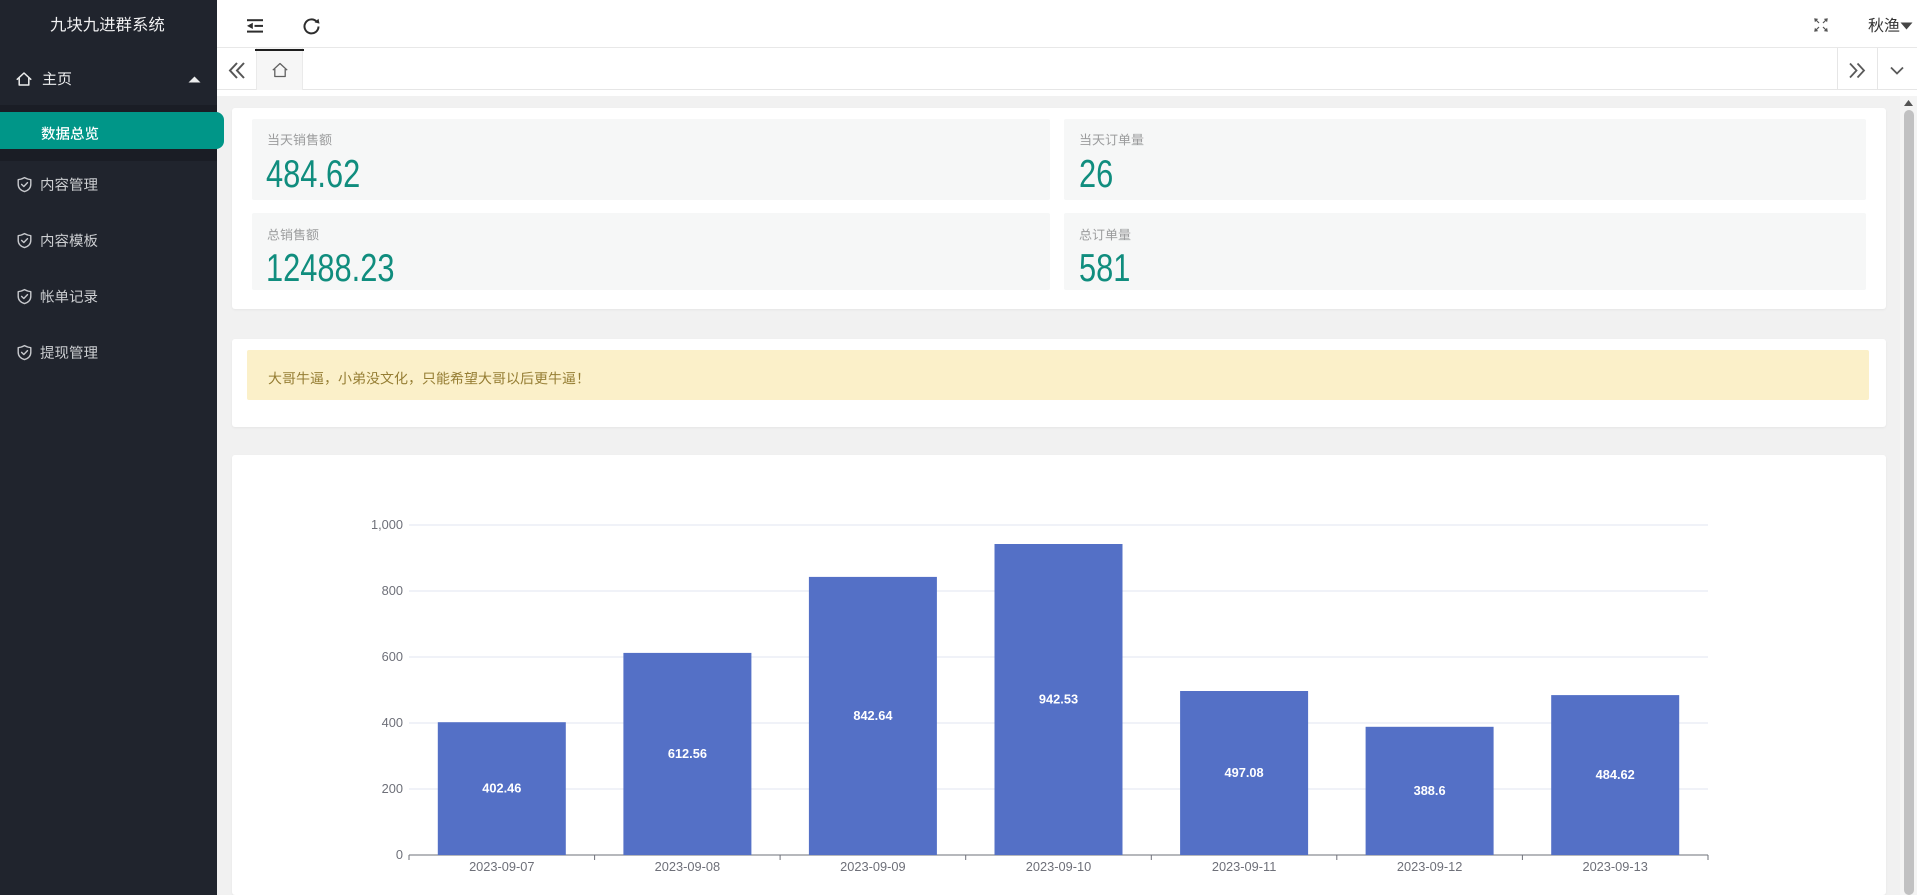  What do you see at coordinates (392, 722) in the screenshot?
I see `svg-text: 400` at bounding box center [392, 722].